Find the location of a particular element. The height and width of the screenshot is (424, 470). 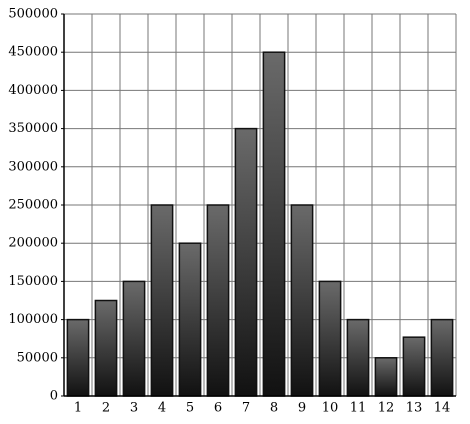

x-tick-label: 4 is located at coordinates (162, 408).